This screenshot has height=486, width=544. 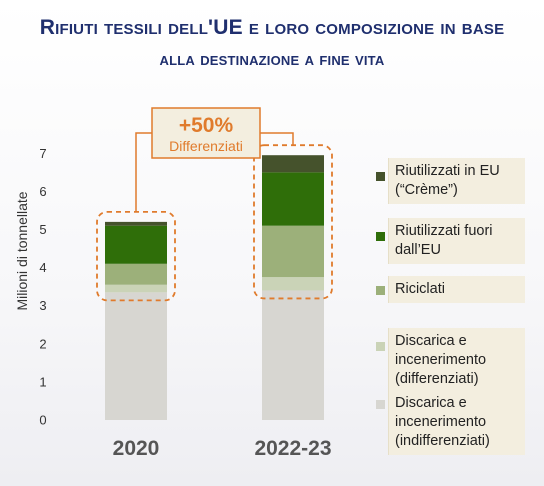 I want to click on callout-label: Differenziati, so click(x=206, y=146).